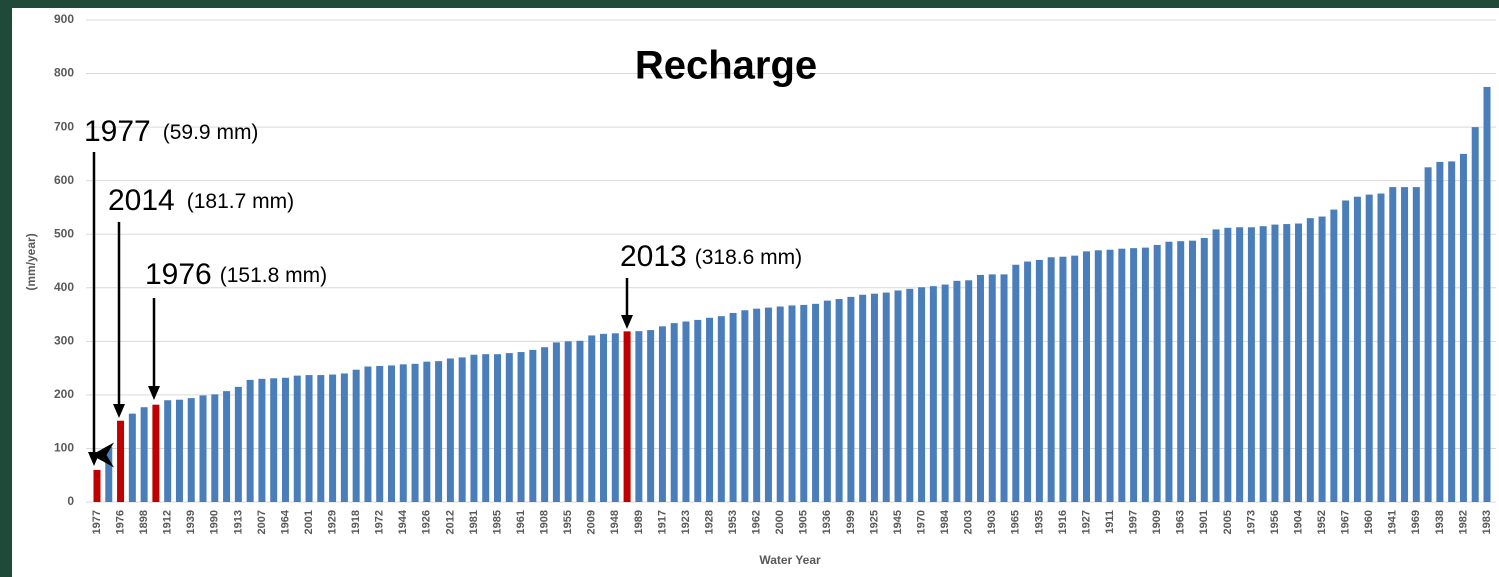 The image size is (1499, 577). What do you see at coordinates (497, 522) in the screenshot?
I see `x-tick-label: 1985` at bounding box center [497, 522].